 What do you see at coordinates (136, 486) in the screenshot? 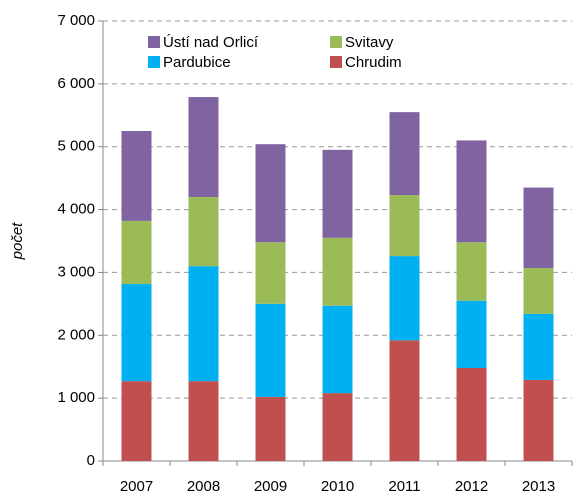
I see `x-tick-label: 2007` at bounding box center [136, 486].